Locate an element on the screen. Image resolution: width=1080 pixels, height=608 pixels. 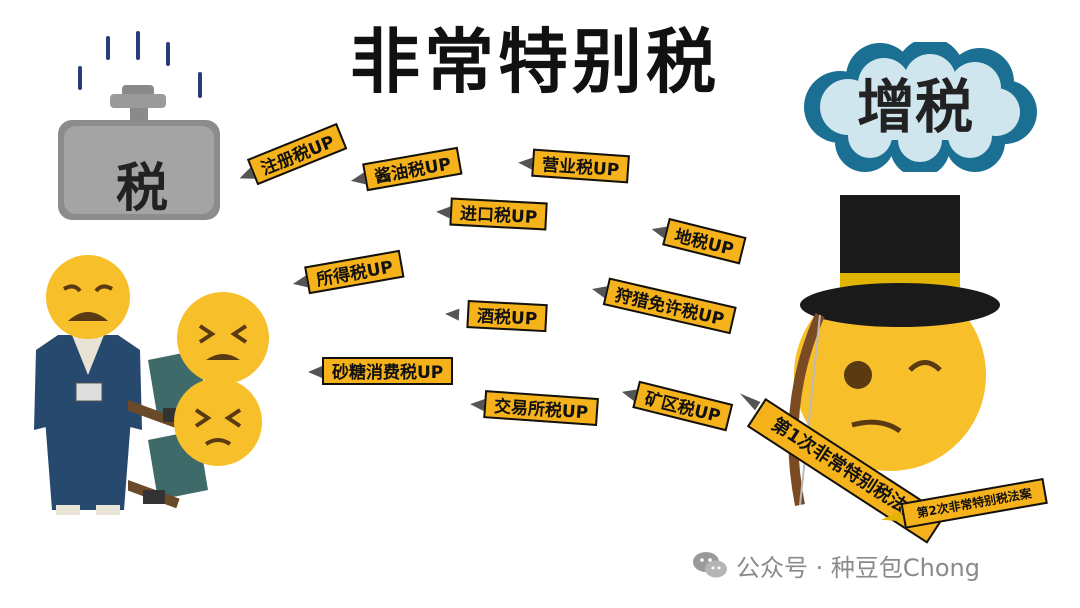
arrow-hunting-license-tax: 狩猎免许税UP is located at coordinates (670, 306).